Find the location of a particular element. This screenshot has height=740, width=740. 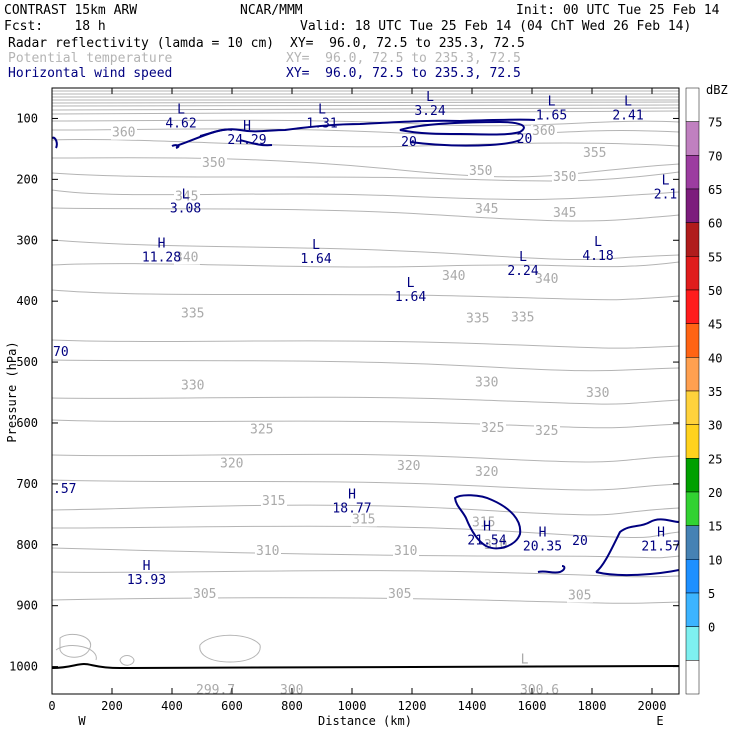

y-tick-label: 200 is located at coordinates (27, 179).